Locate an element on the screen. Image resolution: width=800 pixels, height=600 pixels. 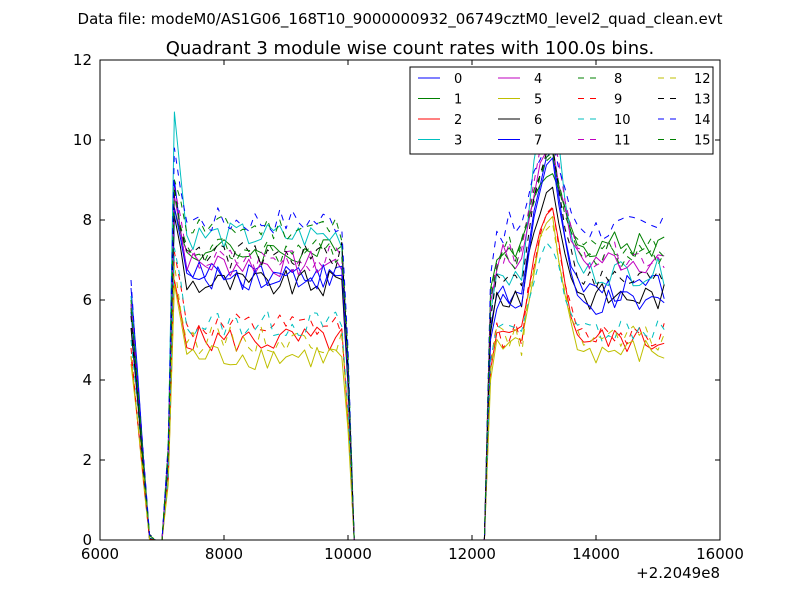
legend-label: 3 is located at coordinates (458, 141).